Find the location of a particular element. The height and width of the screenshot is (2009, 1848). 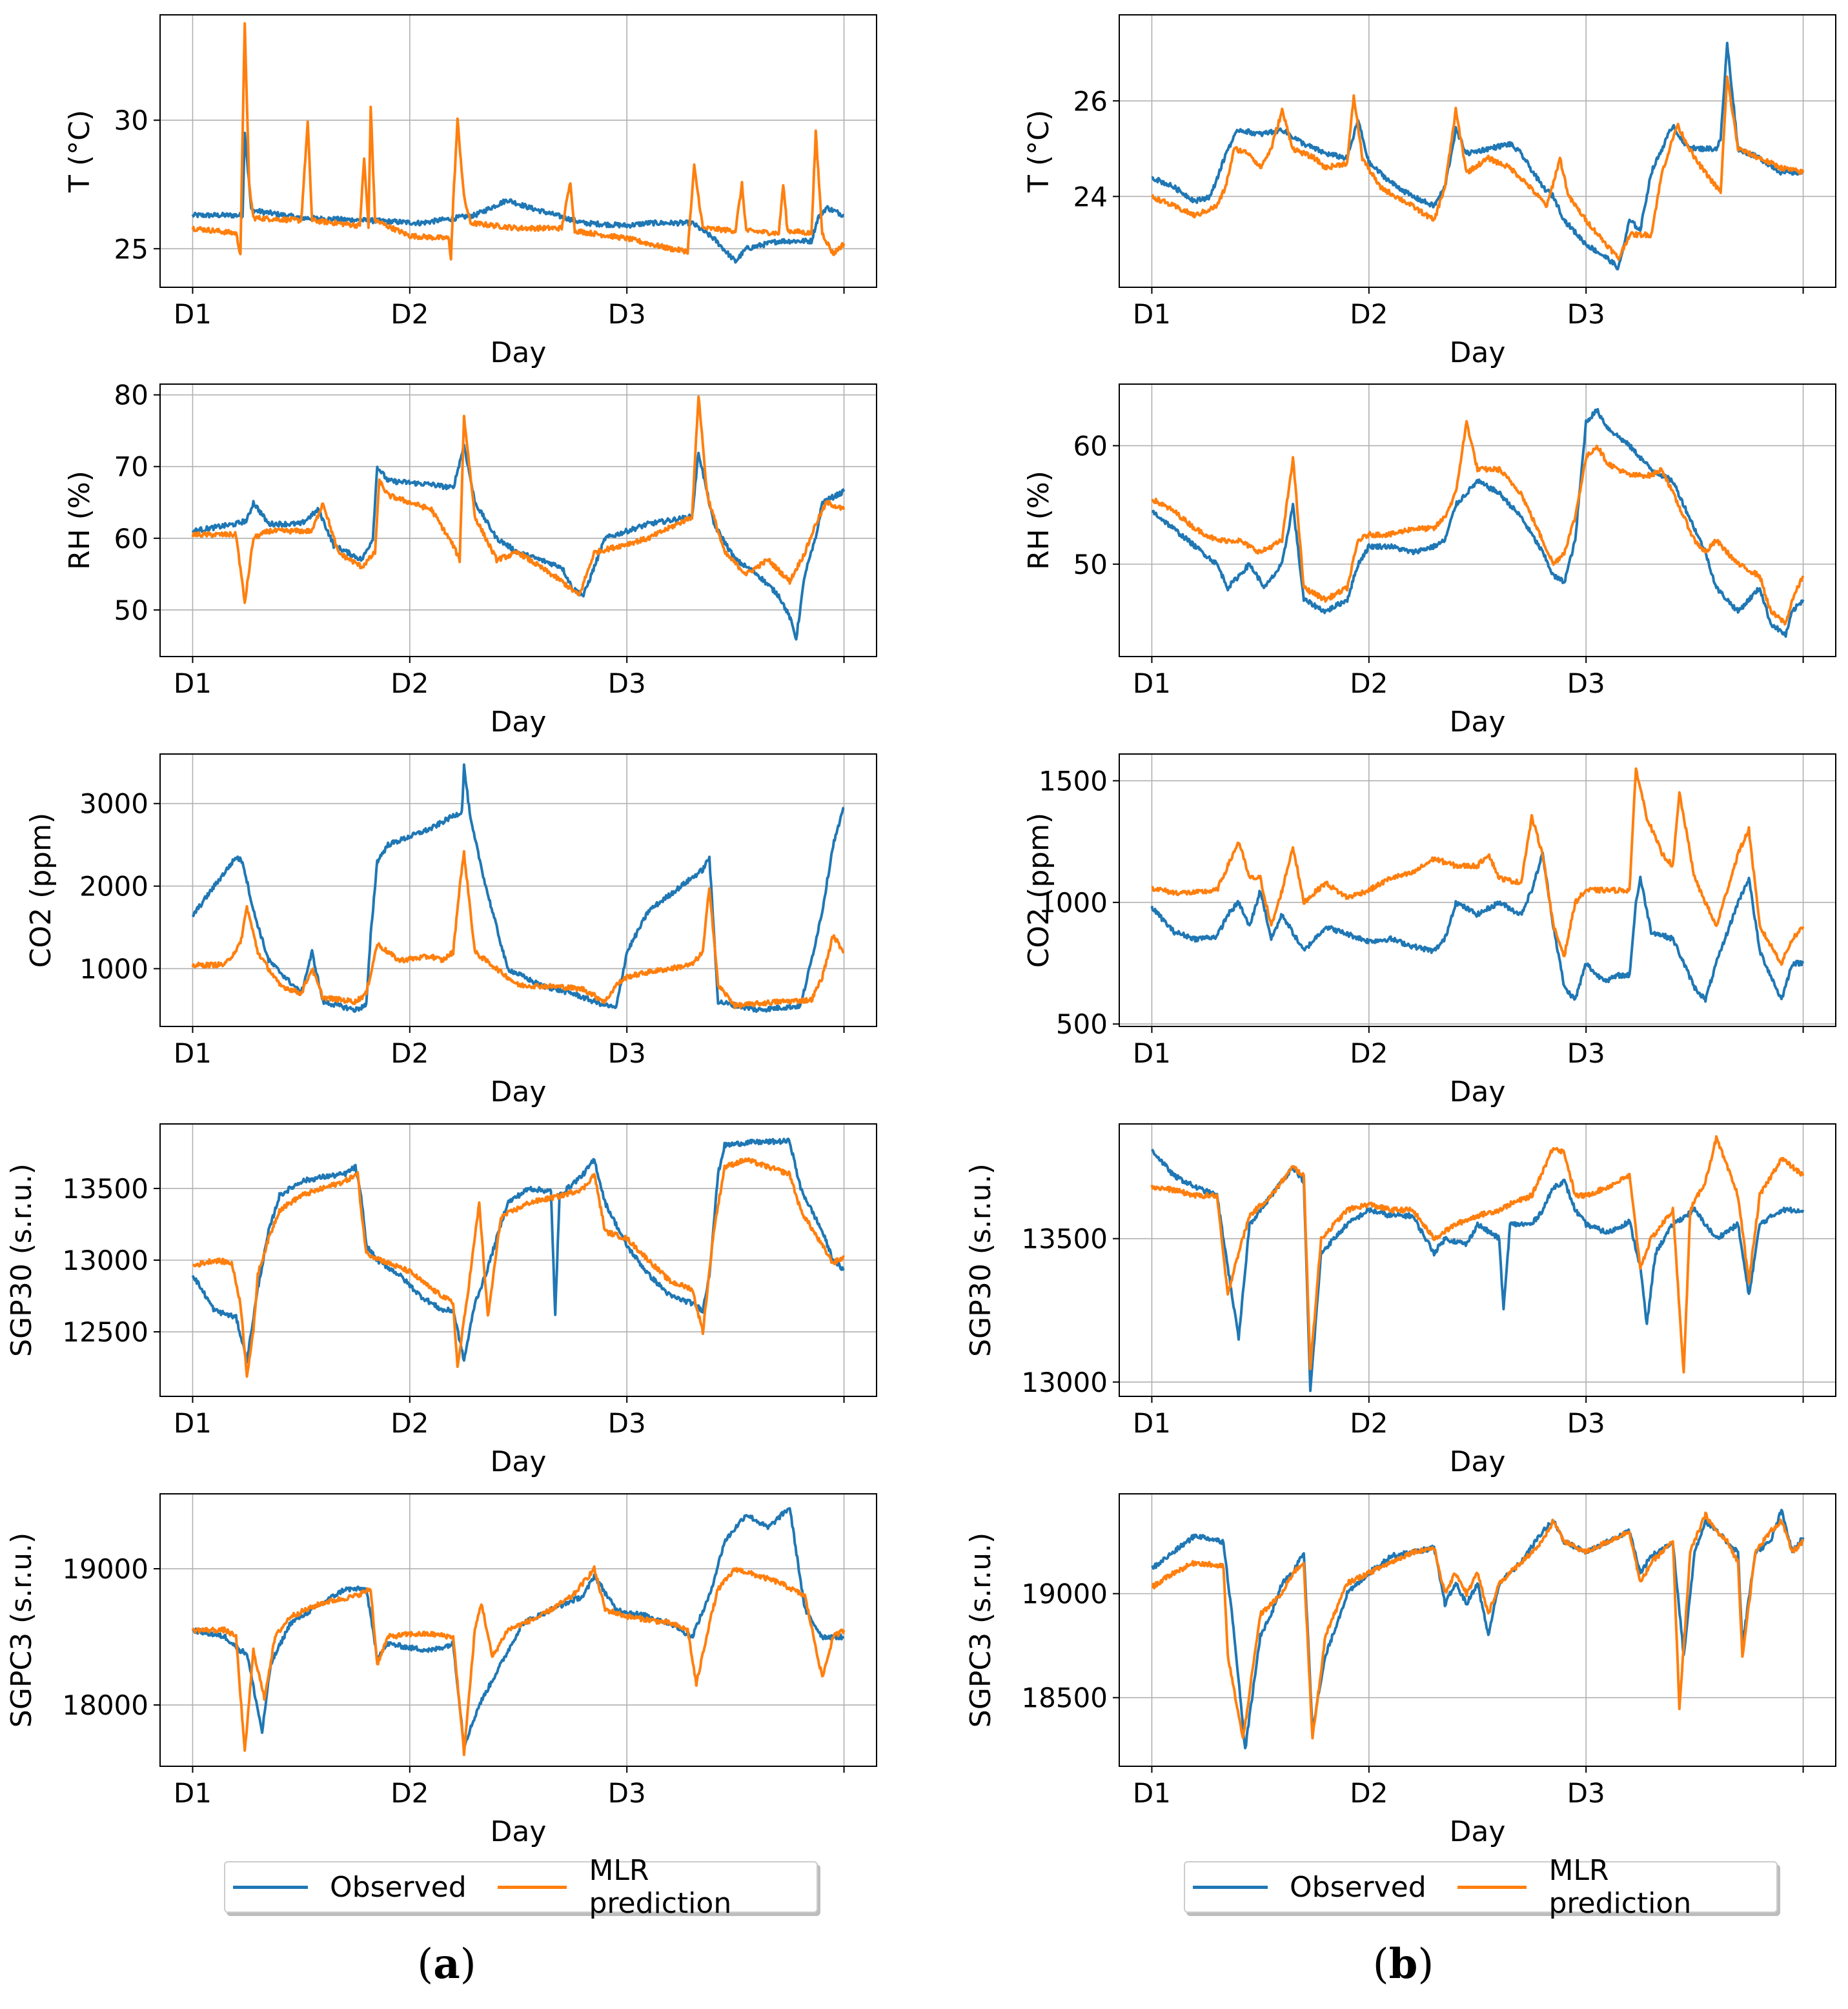

chart-b-SGPC3: D1 D2 D3 18500 19000 Day SGPC3 (s.r.u.) is located at coordinates (1400, 1670).